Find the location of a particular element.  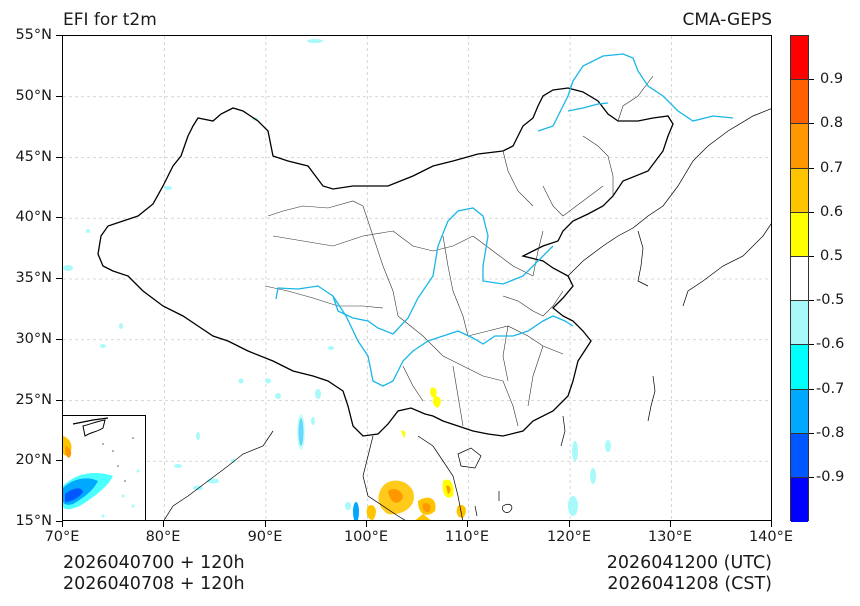

colorbar-label: 0.9 is located at coordinates (832, 79).